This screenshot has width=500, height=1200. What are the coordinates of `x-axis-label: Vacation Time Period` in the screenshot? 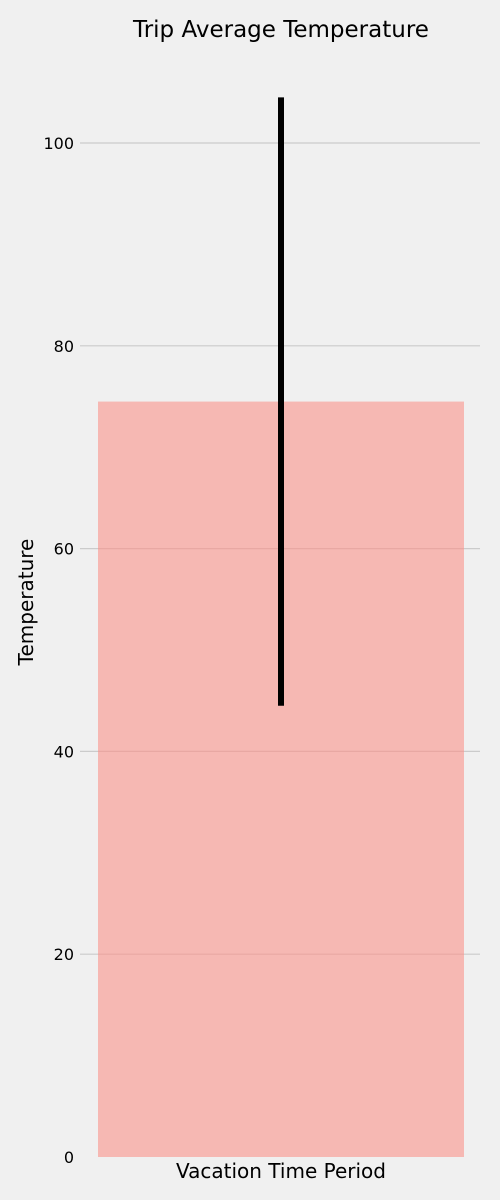 It's located at (281, 1171).